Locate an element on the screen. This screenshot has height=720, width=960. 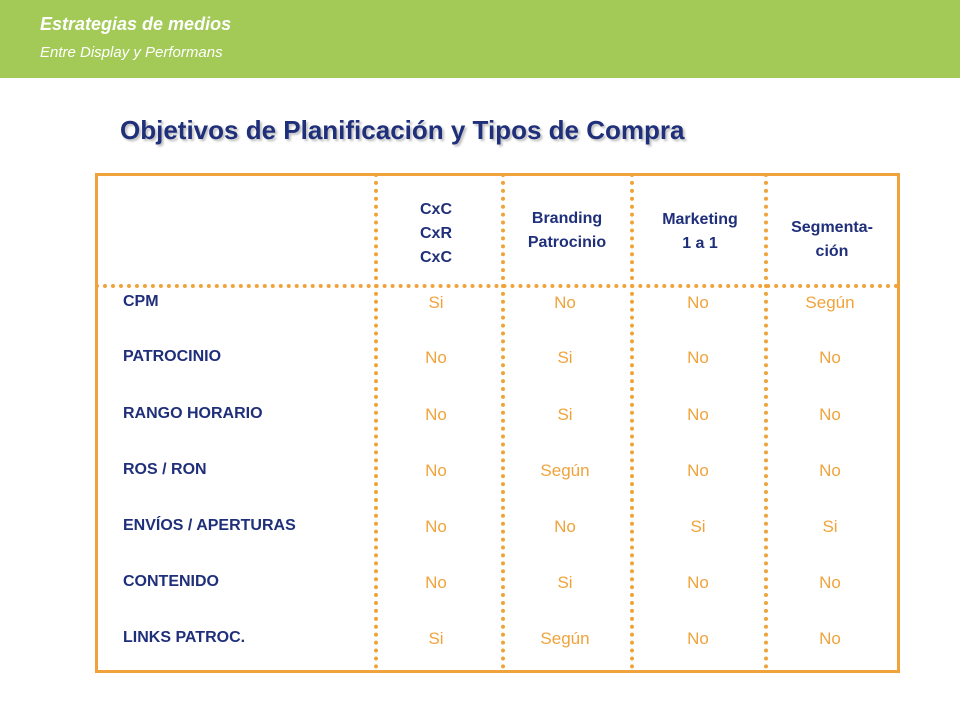
column-header-line: Marketing is located at coordinates (700, 219).